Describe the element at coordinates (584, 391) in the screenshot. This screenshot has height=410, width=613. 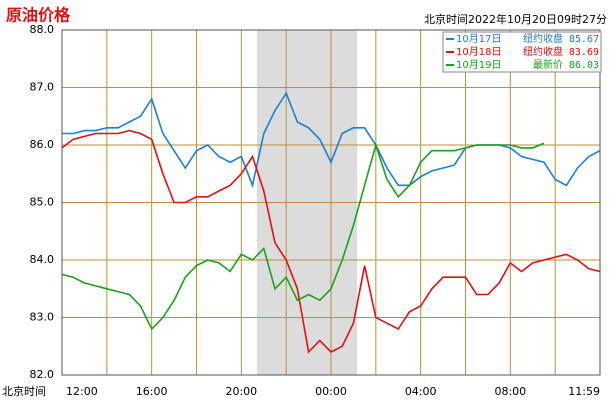
I see `x-tick-label: 11:59` at that location.